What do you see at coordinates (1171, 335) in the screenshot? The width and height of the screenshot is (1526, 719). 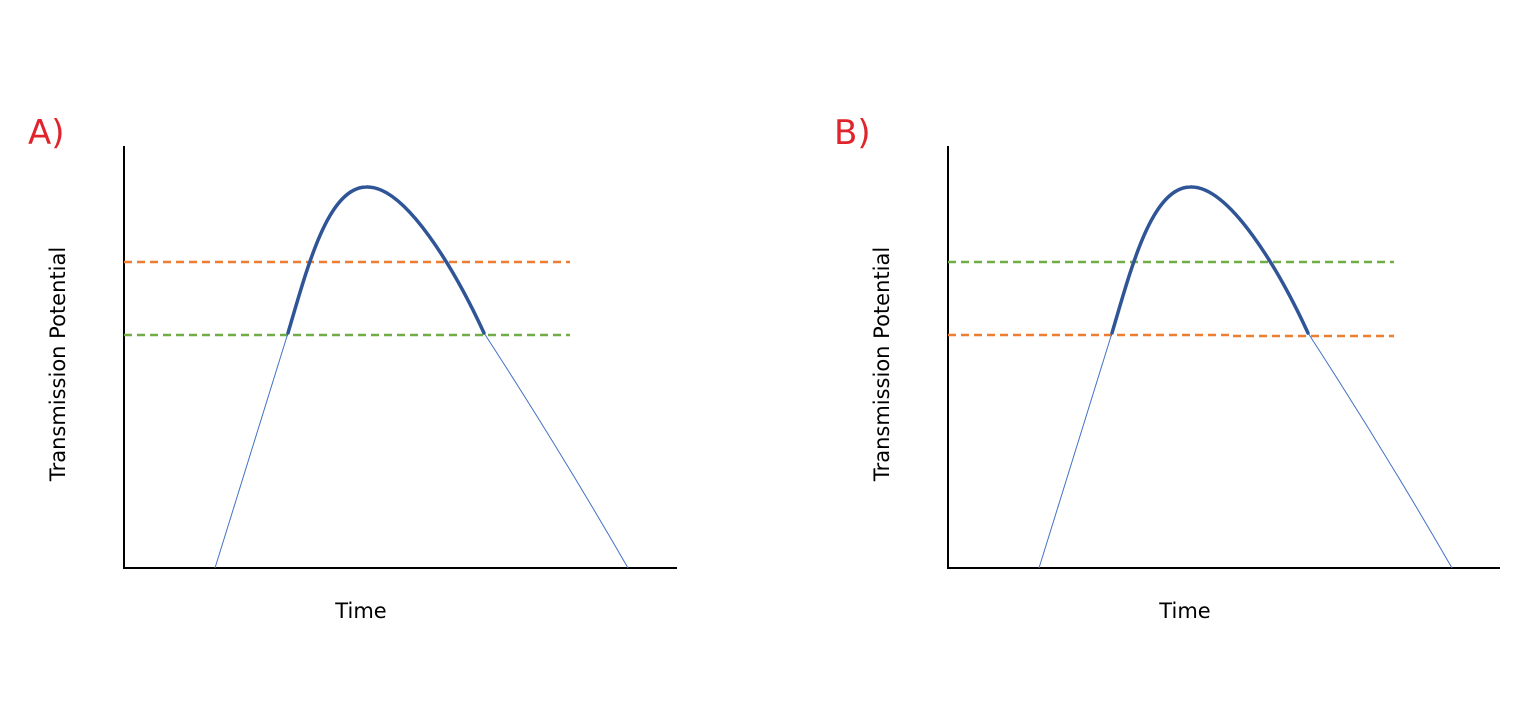 I see `panel-b-lower-threshold-line` at bounding box center [1171, 335].